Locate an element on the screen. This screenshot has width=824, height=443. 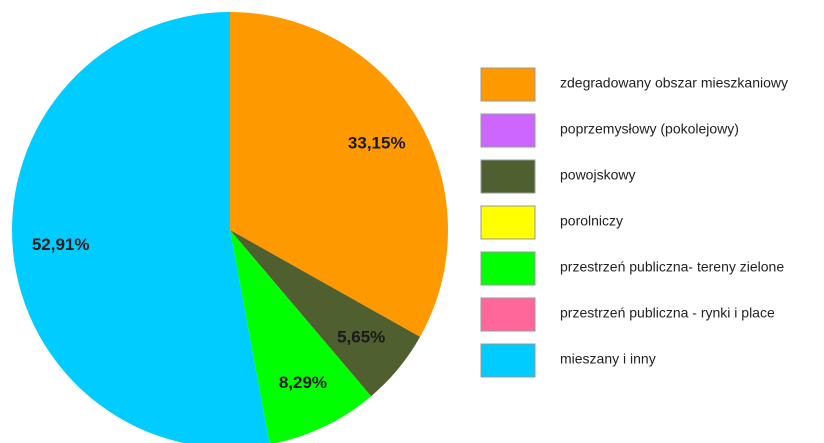
data-label: 52,91% is located at coordinates (61, 244).